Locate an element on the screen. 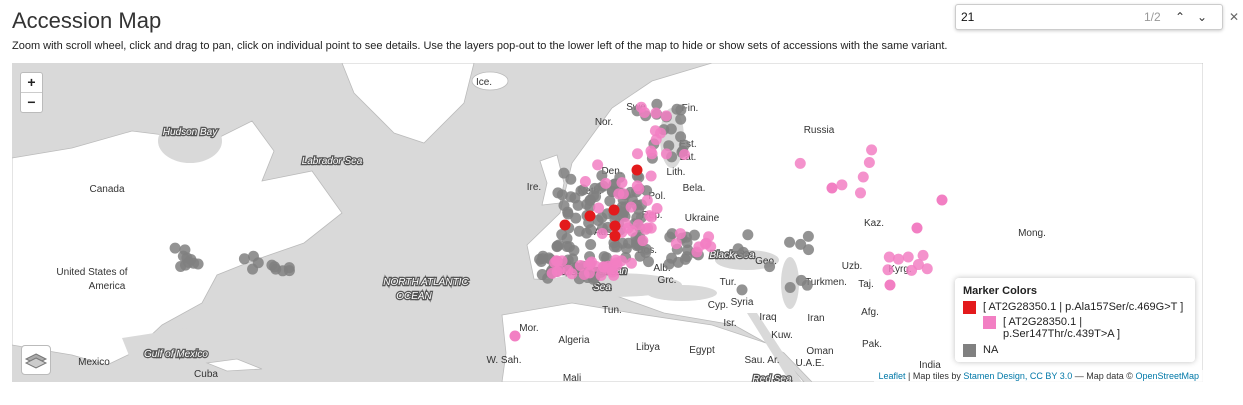 This screenshot has height=405, width=1243. find-prev: ⌃ is located at coordinates (1180, 17).